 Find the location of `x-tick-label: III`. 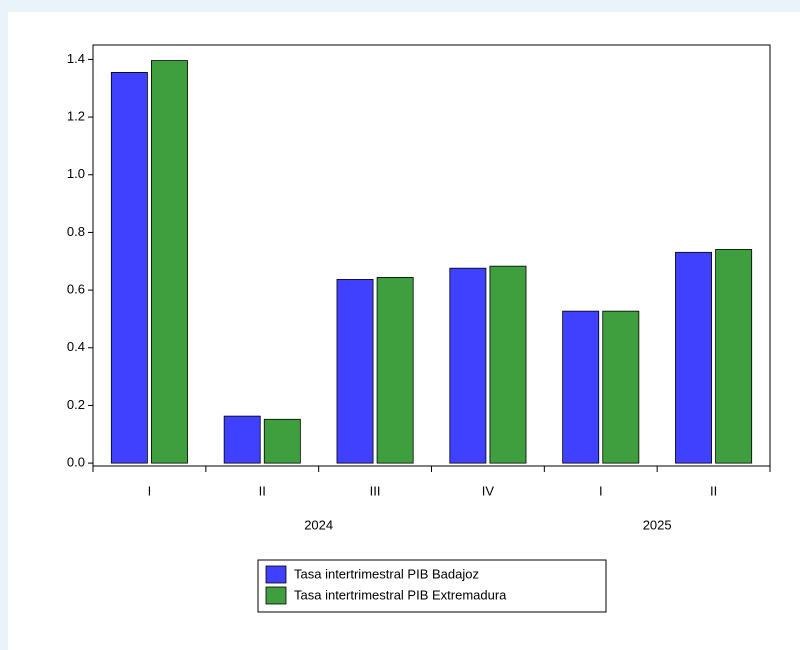

x-tick-label: III is located at coordinates (375, 490).